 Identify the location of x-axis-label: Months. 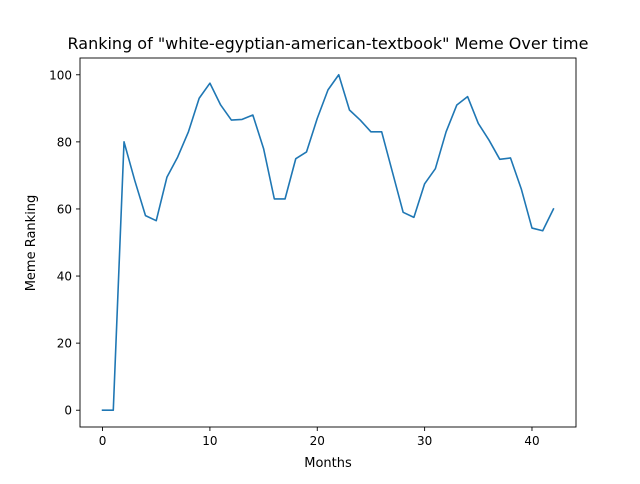
(328, 463).